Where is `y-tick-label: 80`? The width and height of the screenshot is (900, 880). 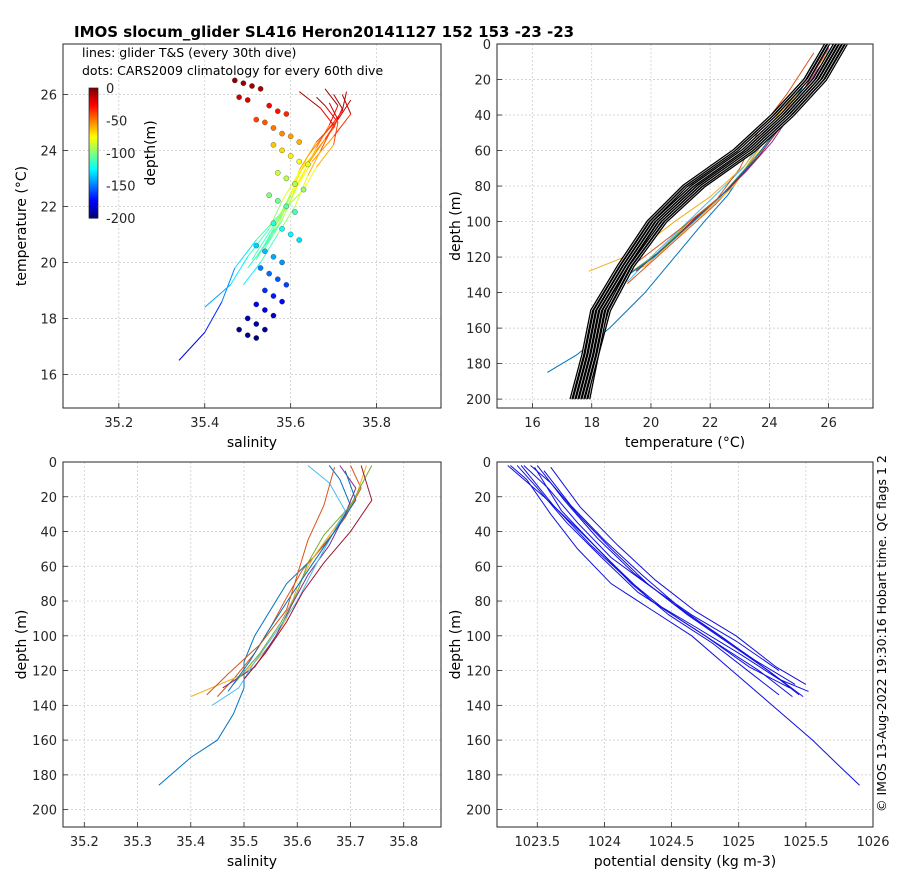
y-tick-label: 80 is located at coordinates (482, 602).